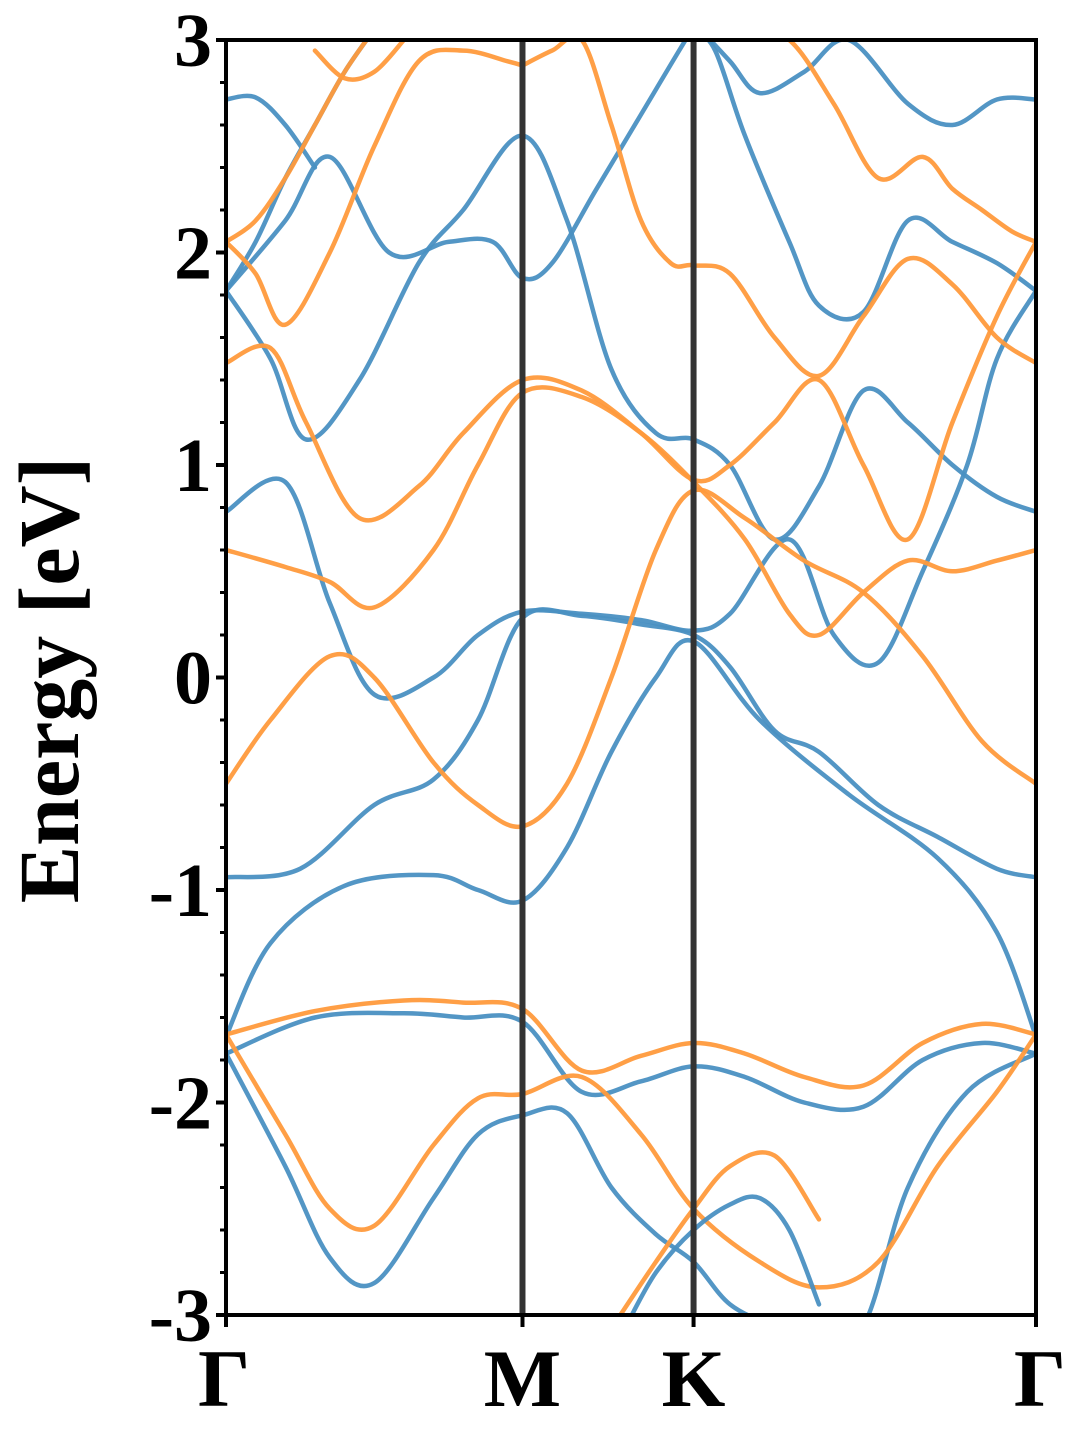 The width and height of the screenshot is (1080, 1440). I want to click on high-symmetry-lines, so click(608, 677).